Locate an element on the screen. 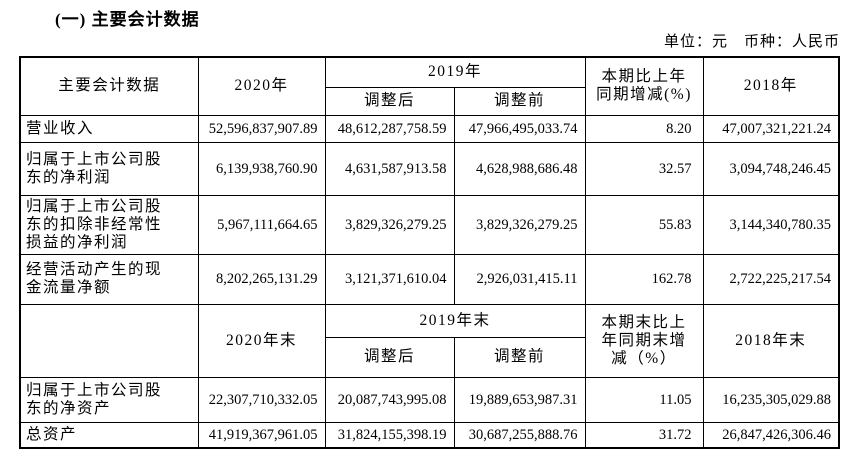 The width and height of the screenshot is (859, 467). value-cell-2018: 16,235,305,029.88 is located at coordinates (771, 399).